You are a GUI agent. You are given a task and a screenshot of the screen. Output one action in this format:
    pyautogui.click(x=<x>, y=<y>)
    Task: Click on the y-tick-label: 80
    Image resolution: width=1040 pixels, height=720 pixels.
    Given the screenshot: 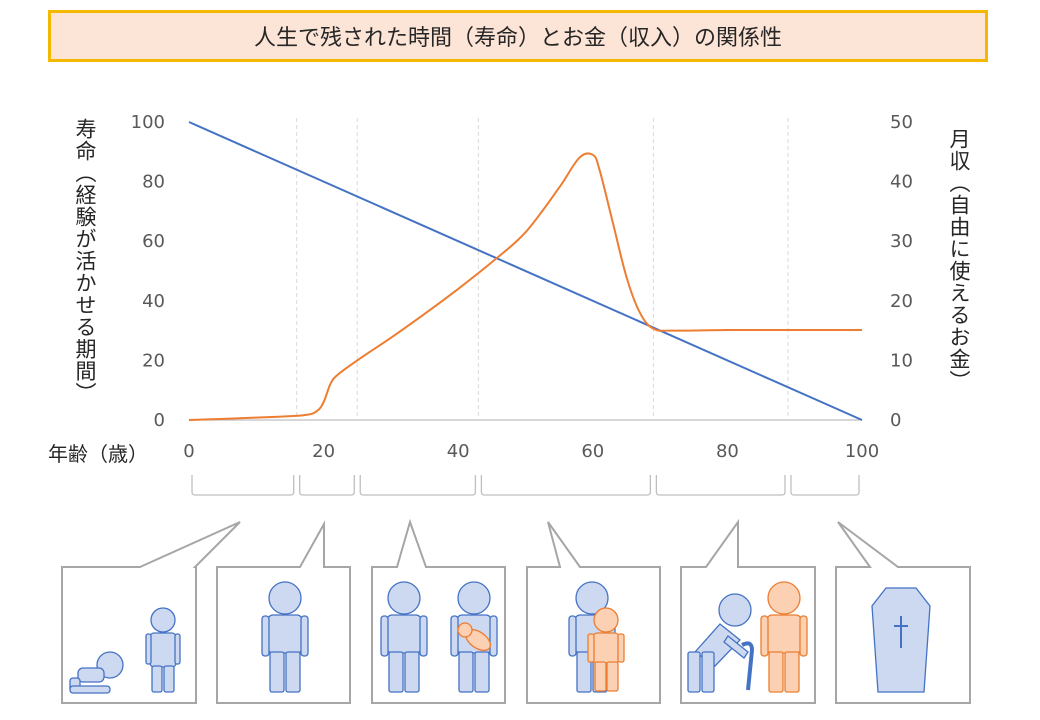 What is the action you would take?
    pyautogui.click(x=153, y=182)
    